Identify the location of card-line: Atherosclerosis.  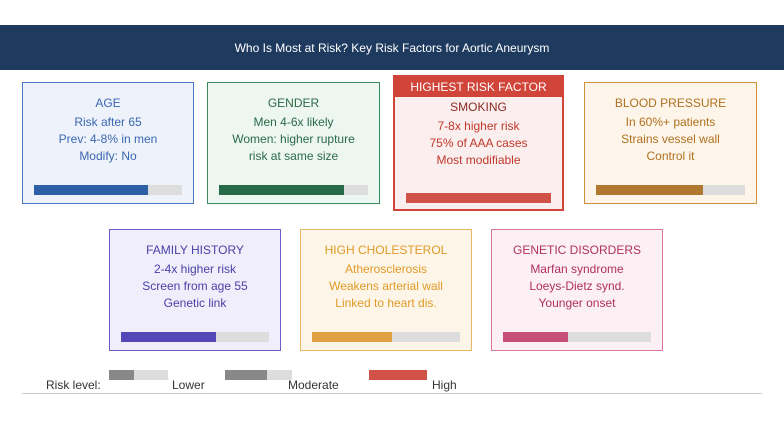
(386, 269).